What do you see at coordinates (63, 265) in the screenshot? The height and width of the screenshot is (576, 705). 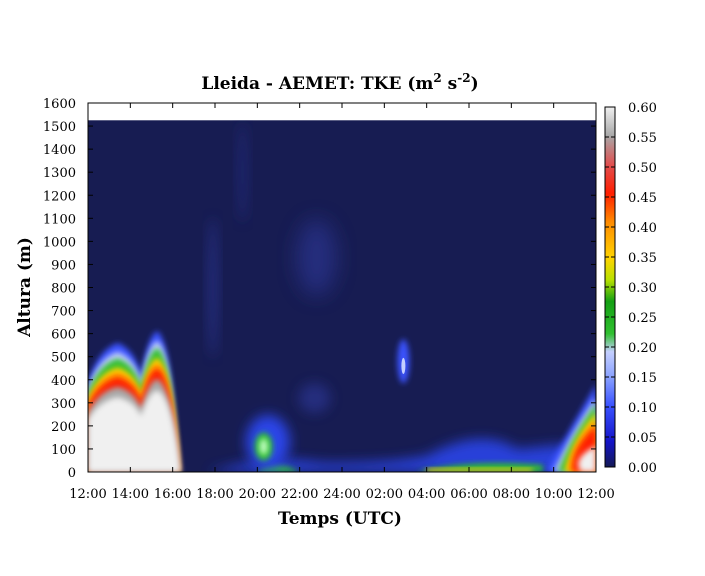 I see `y-tick-label: 900` at bounding box center [63, 265].